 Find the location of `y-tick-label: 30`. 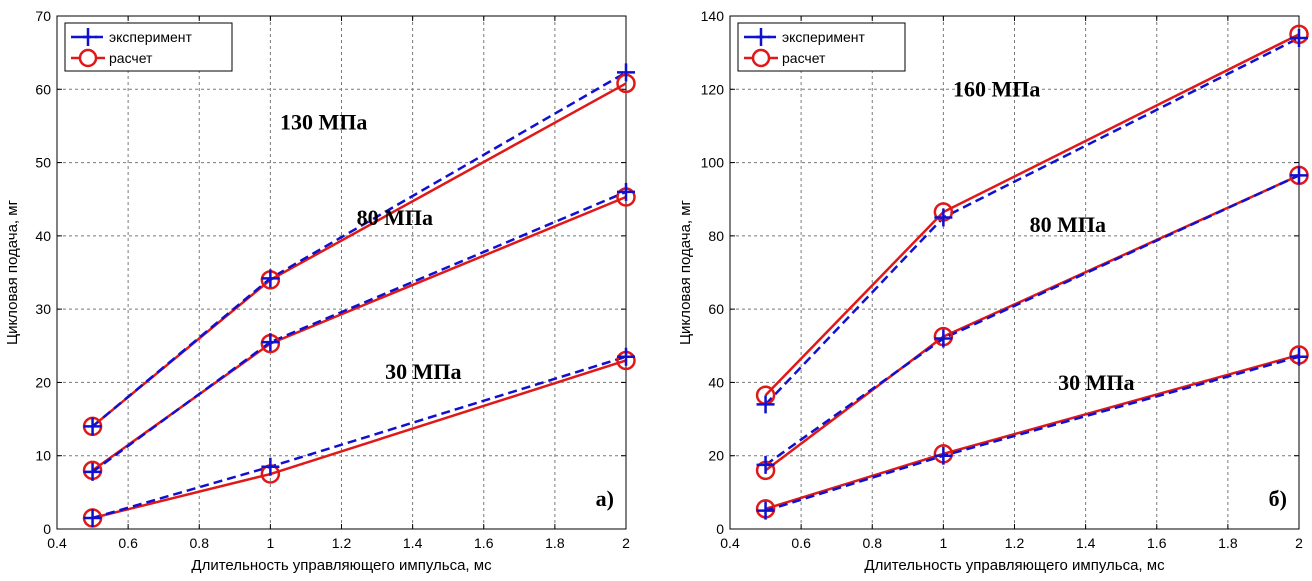

y-tick-label: 30 is located at coordinates (43, 309).